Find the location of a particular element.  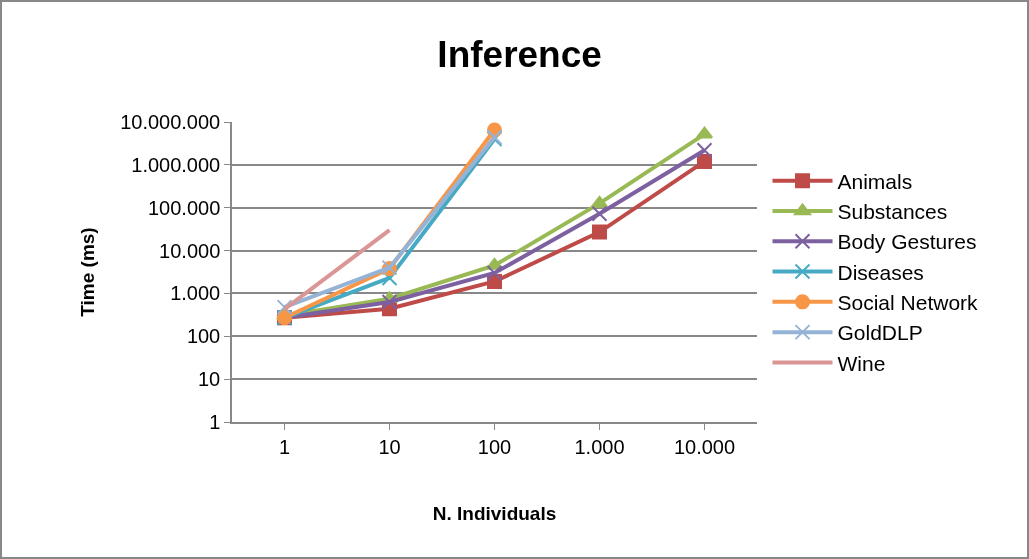

x-axis-title: N. Individuals is located at coordinates (494, 514).